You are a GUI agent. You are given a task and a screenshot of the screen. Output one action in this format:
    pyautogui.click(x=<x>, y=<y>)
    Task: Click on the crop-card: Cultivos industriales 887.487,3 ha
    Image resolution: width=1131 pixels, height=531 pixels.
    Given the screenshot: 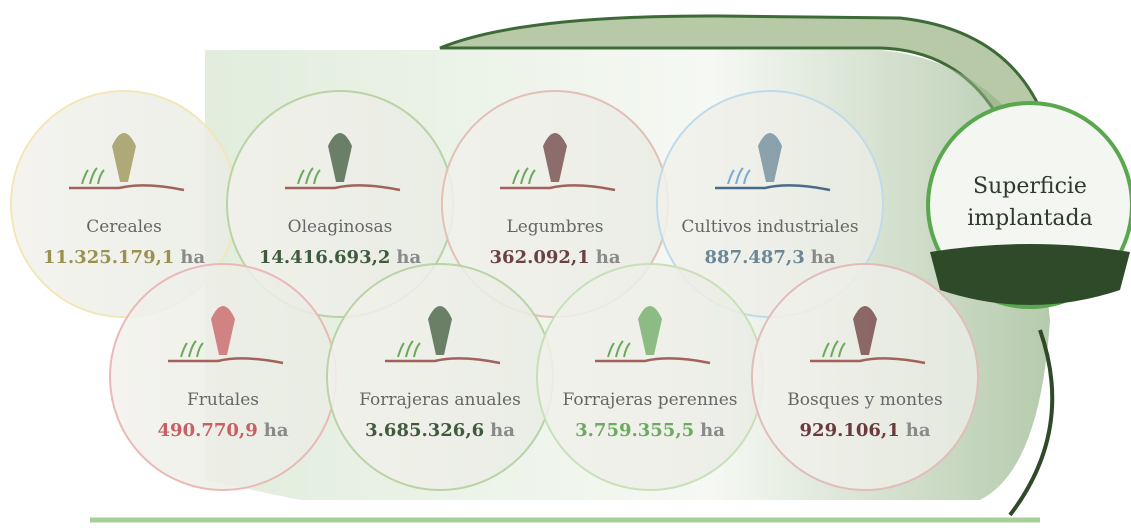 What is the action you would take?
    pyautogui.click(x=770, y=204)
    